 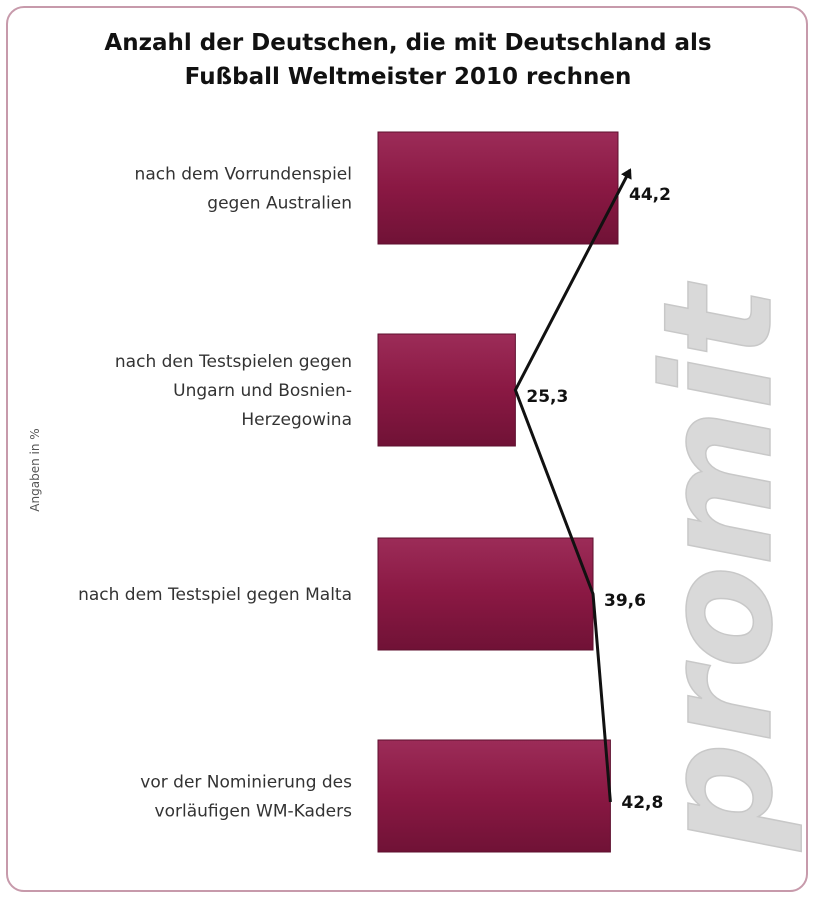 What do you see at coordinates (243, 175) in the screenshot?
I see `category-label-line: nach dem Vorrundenspiel` at bounding box center [243, 175].